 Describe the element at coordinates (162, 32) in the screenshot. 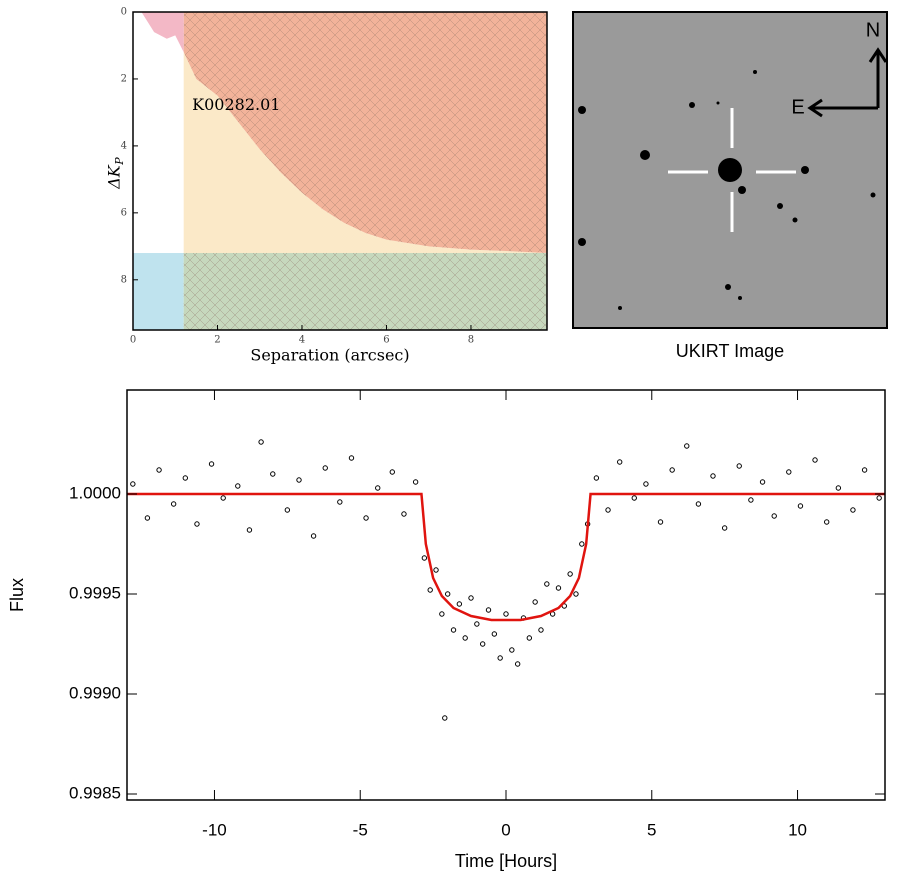

I see `inner-region` at that location.